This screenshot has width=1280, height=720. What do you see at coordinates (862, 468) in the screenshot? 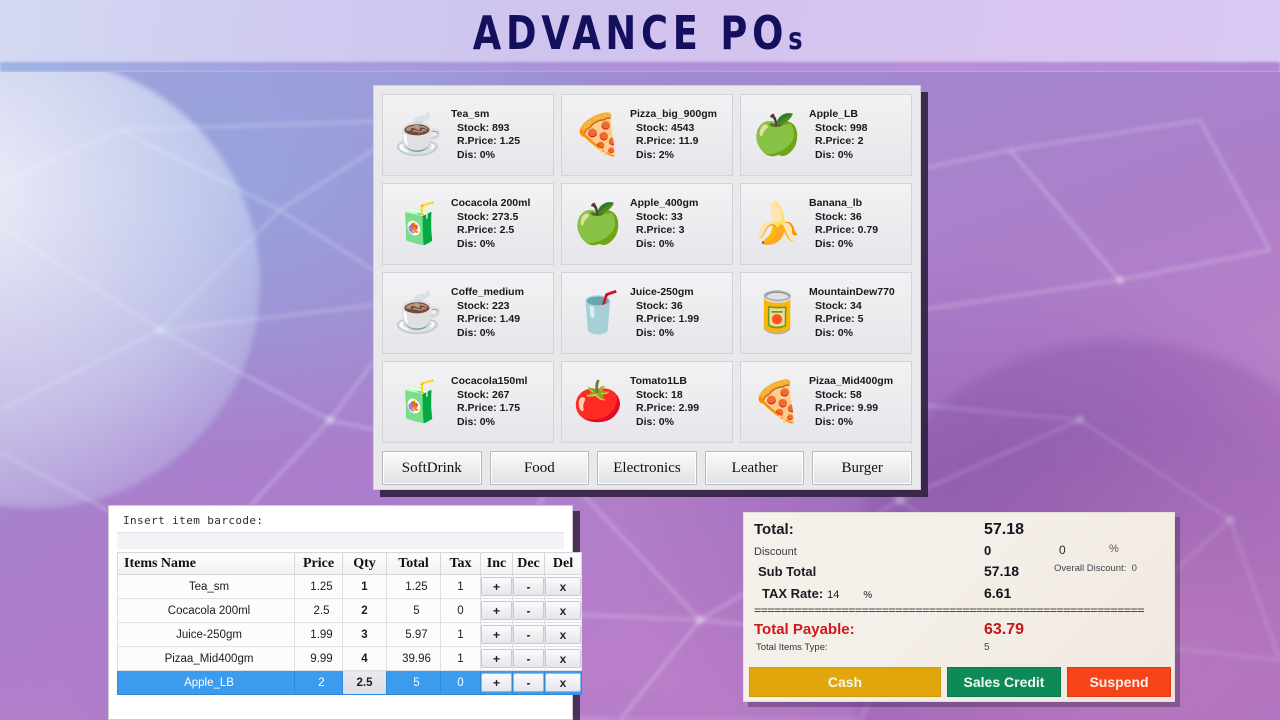
I see `category-button-burger: Burger` at bounding box center [862, 468].